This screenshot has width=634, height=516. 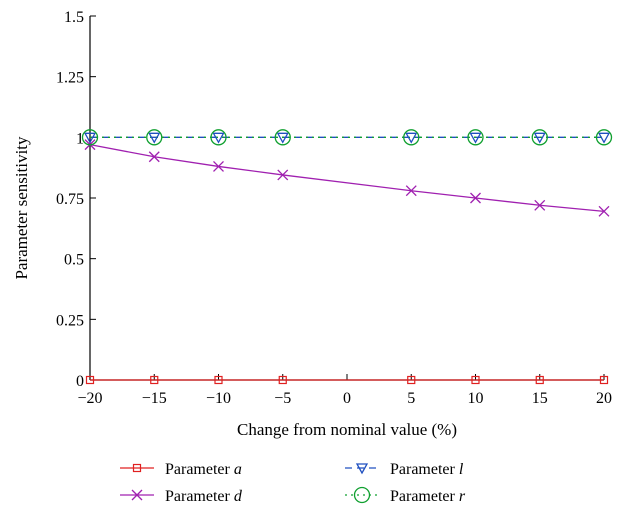 What do you see at coordinates (347, 429) in the screenshot?
I see `x-axis-label: Change from nominal value (%)` at bounding box center [347, 429].